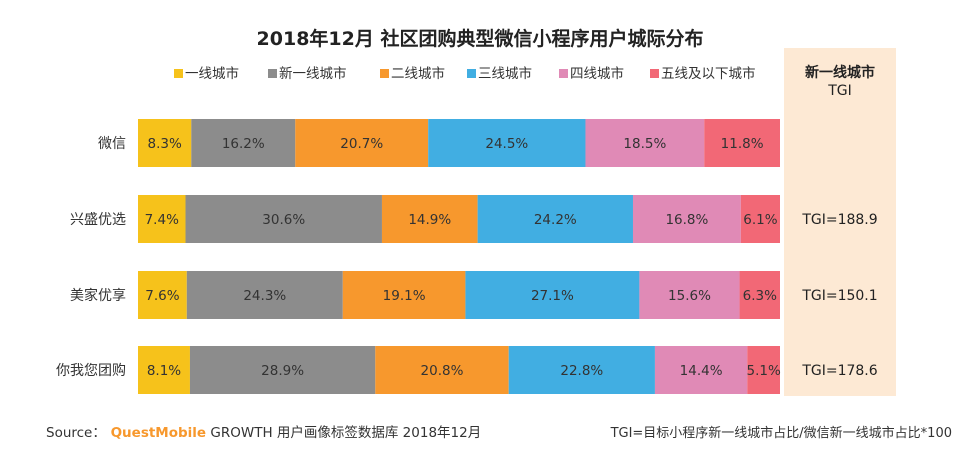 Image resolution: width=960 pixels, height=456 pixels. I want to click on data-label: 24.3%, so click(264, 296).